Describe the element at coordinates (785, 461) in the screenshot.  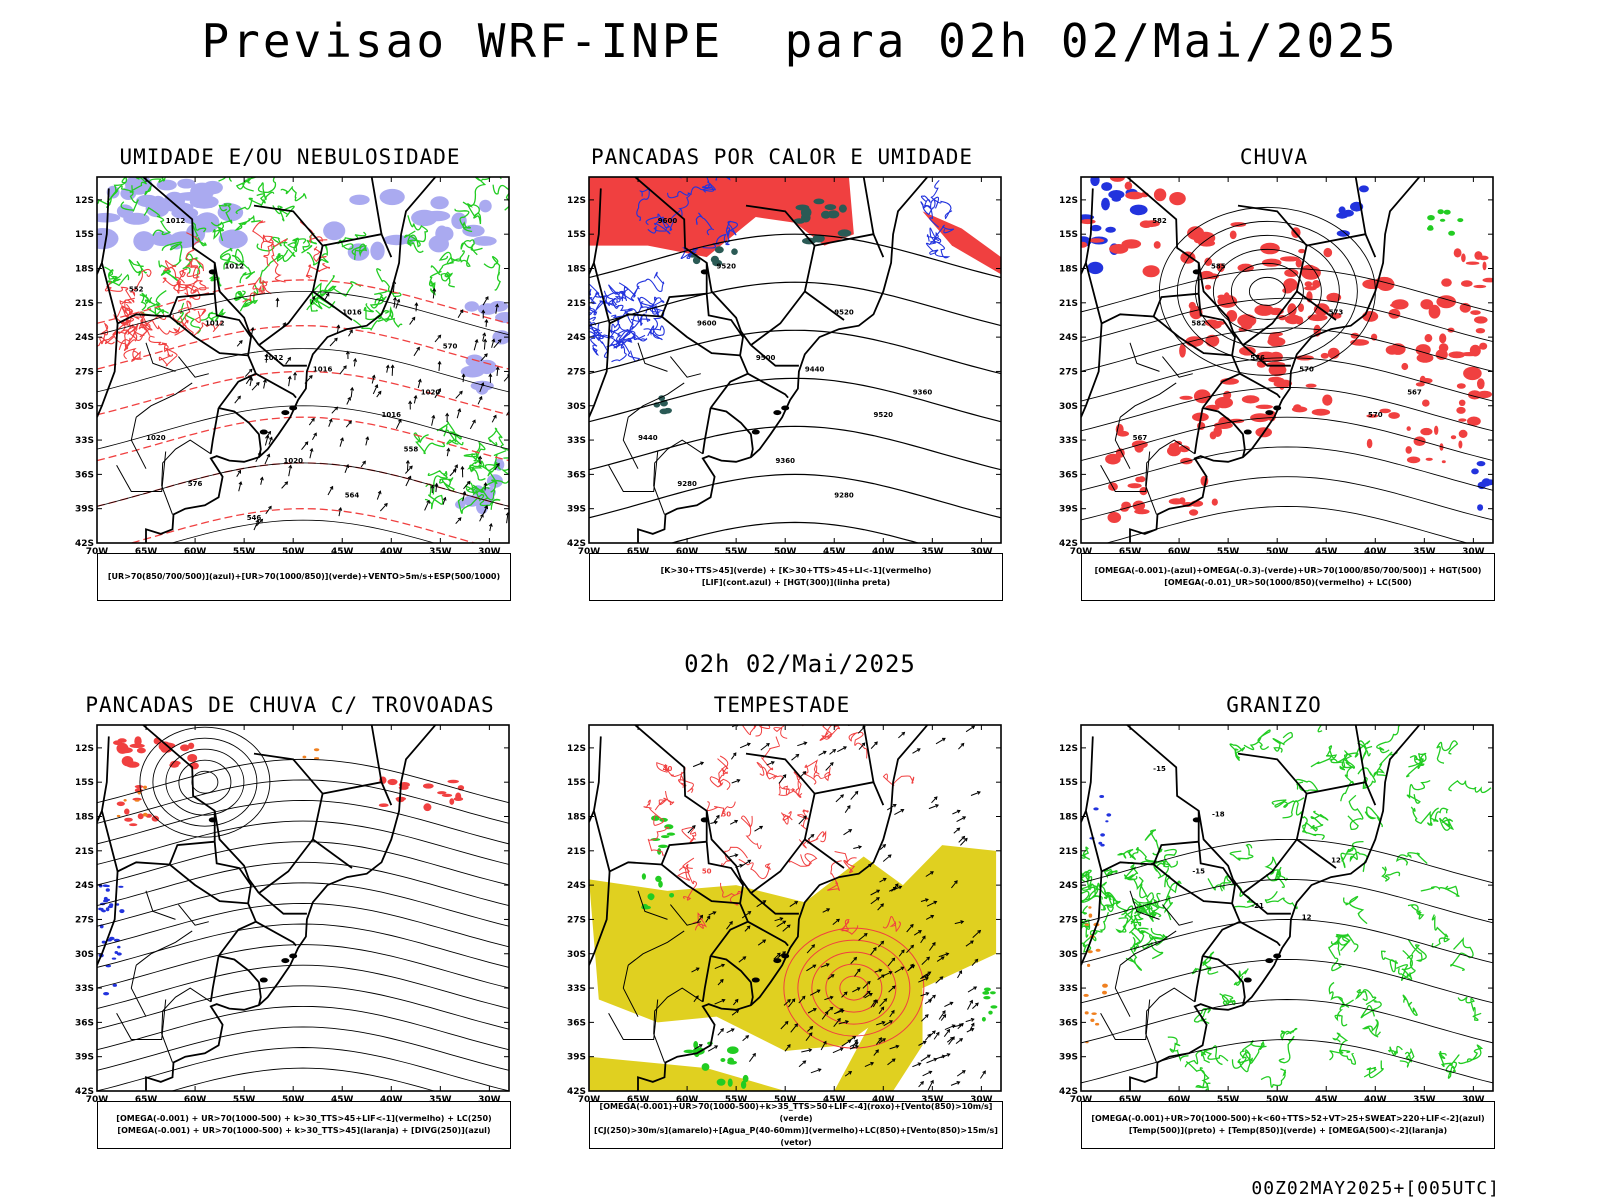
I see `contour-label: 9360` at that location.